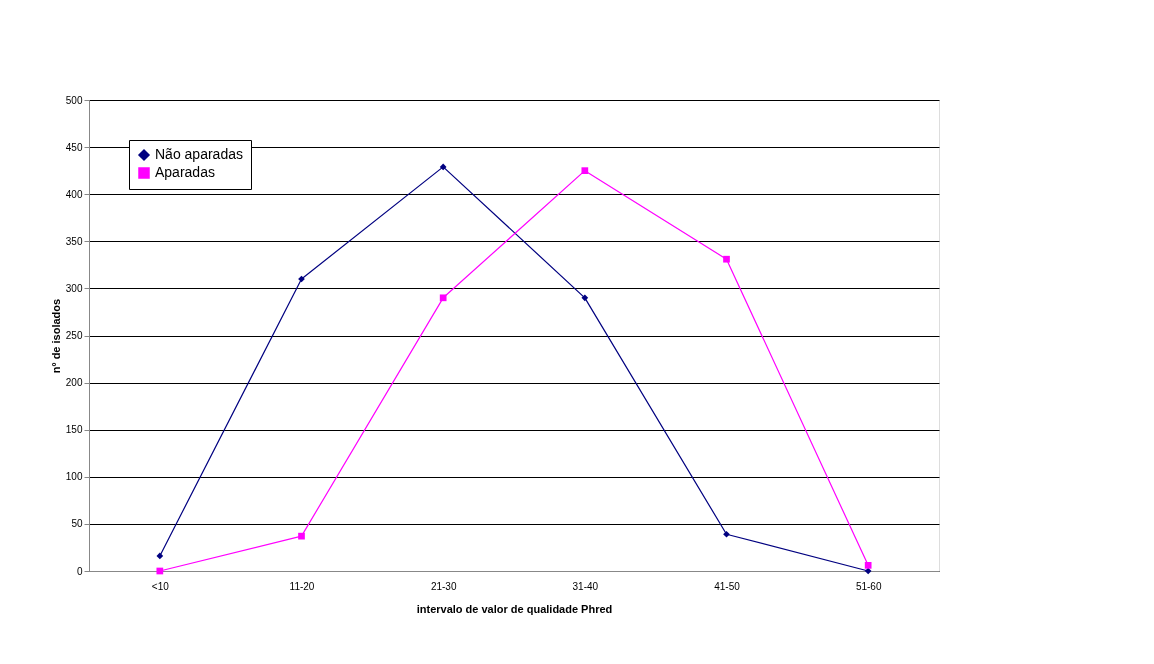 This screenshot has width=1154, height=664. I want to click on y-tick-label: 350, so click(74, 241).